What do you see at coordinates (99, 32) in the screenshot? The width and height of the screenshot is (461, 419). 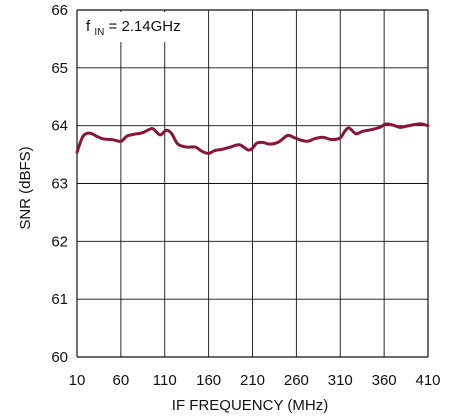 I see `annotation-subscript: IN` at bounding box center [99, 32].